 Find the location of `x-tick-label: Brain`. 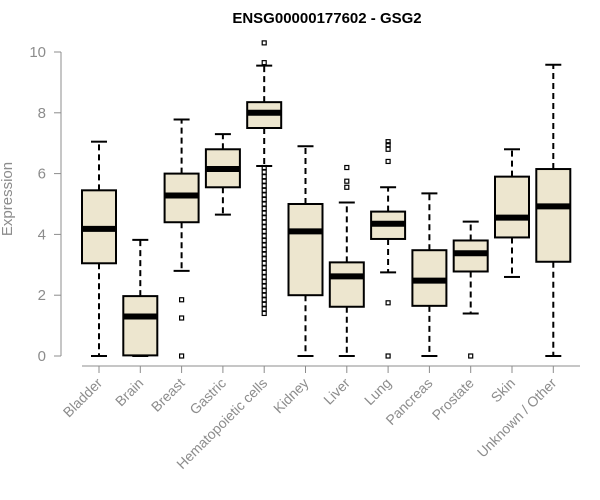

x-tick-label: Brain is located at coordinates (129, 392).